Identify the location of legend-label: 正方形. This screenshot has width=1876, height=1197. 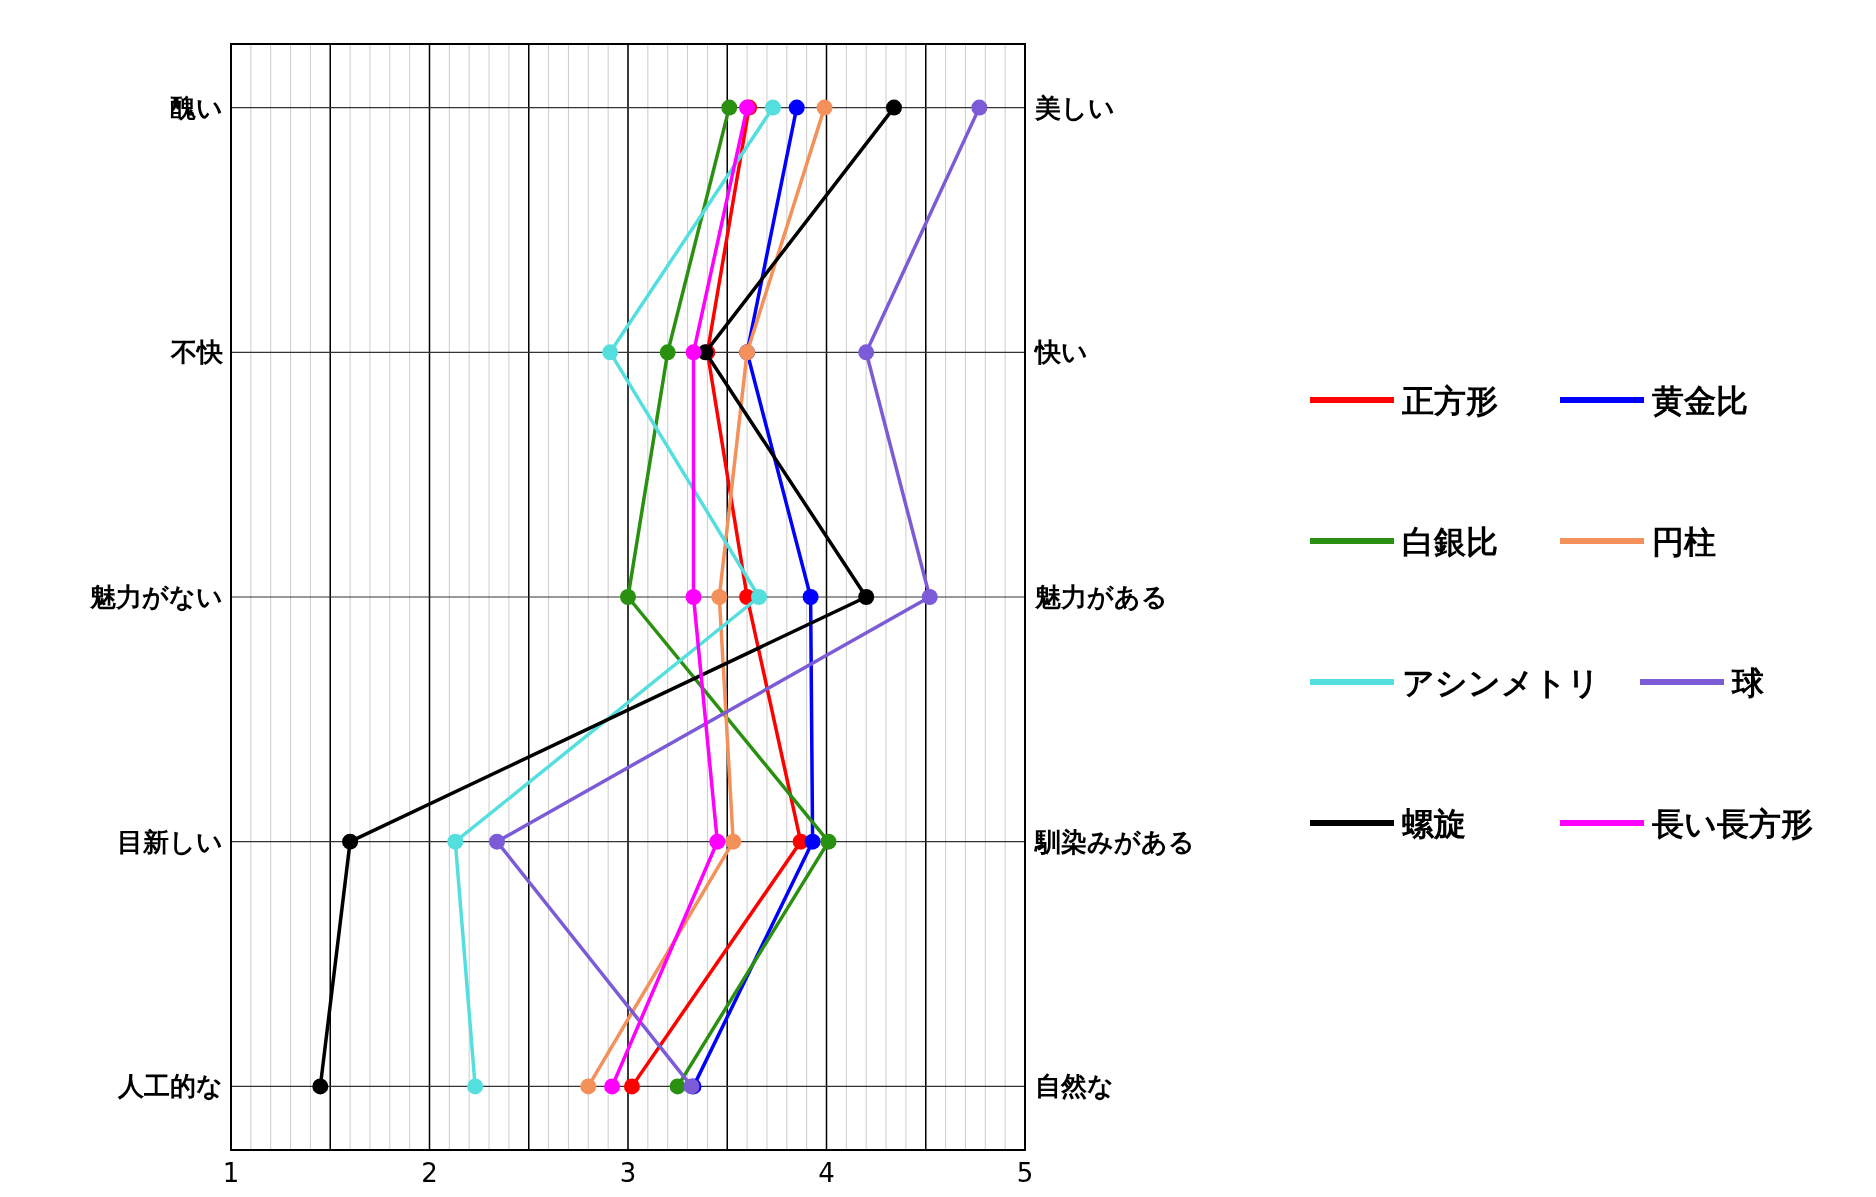
(1449, 401).